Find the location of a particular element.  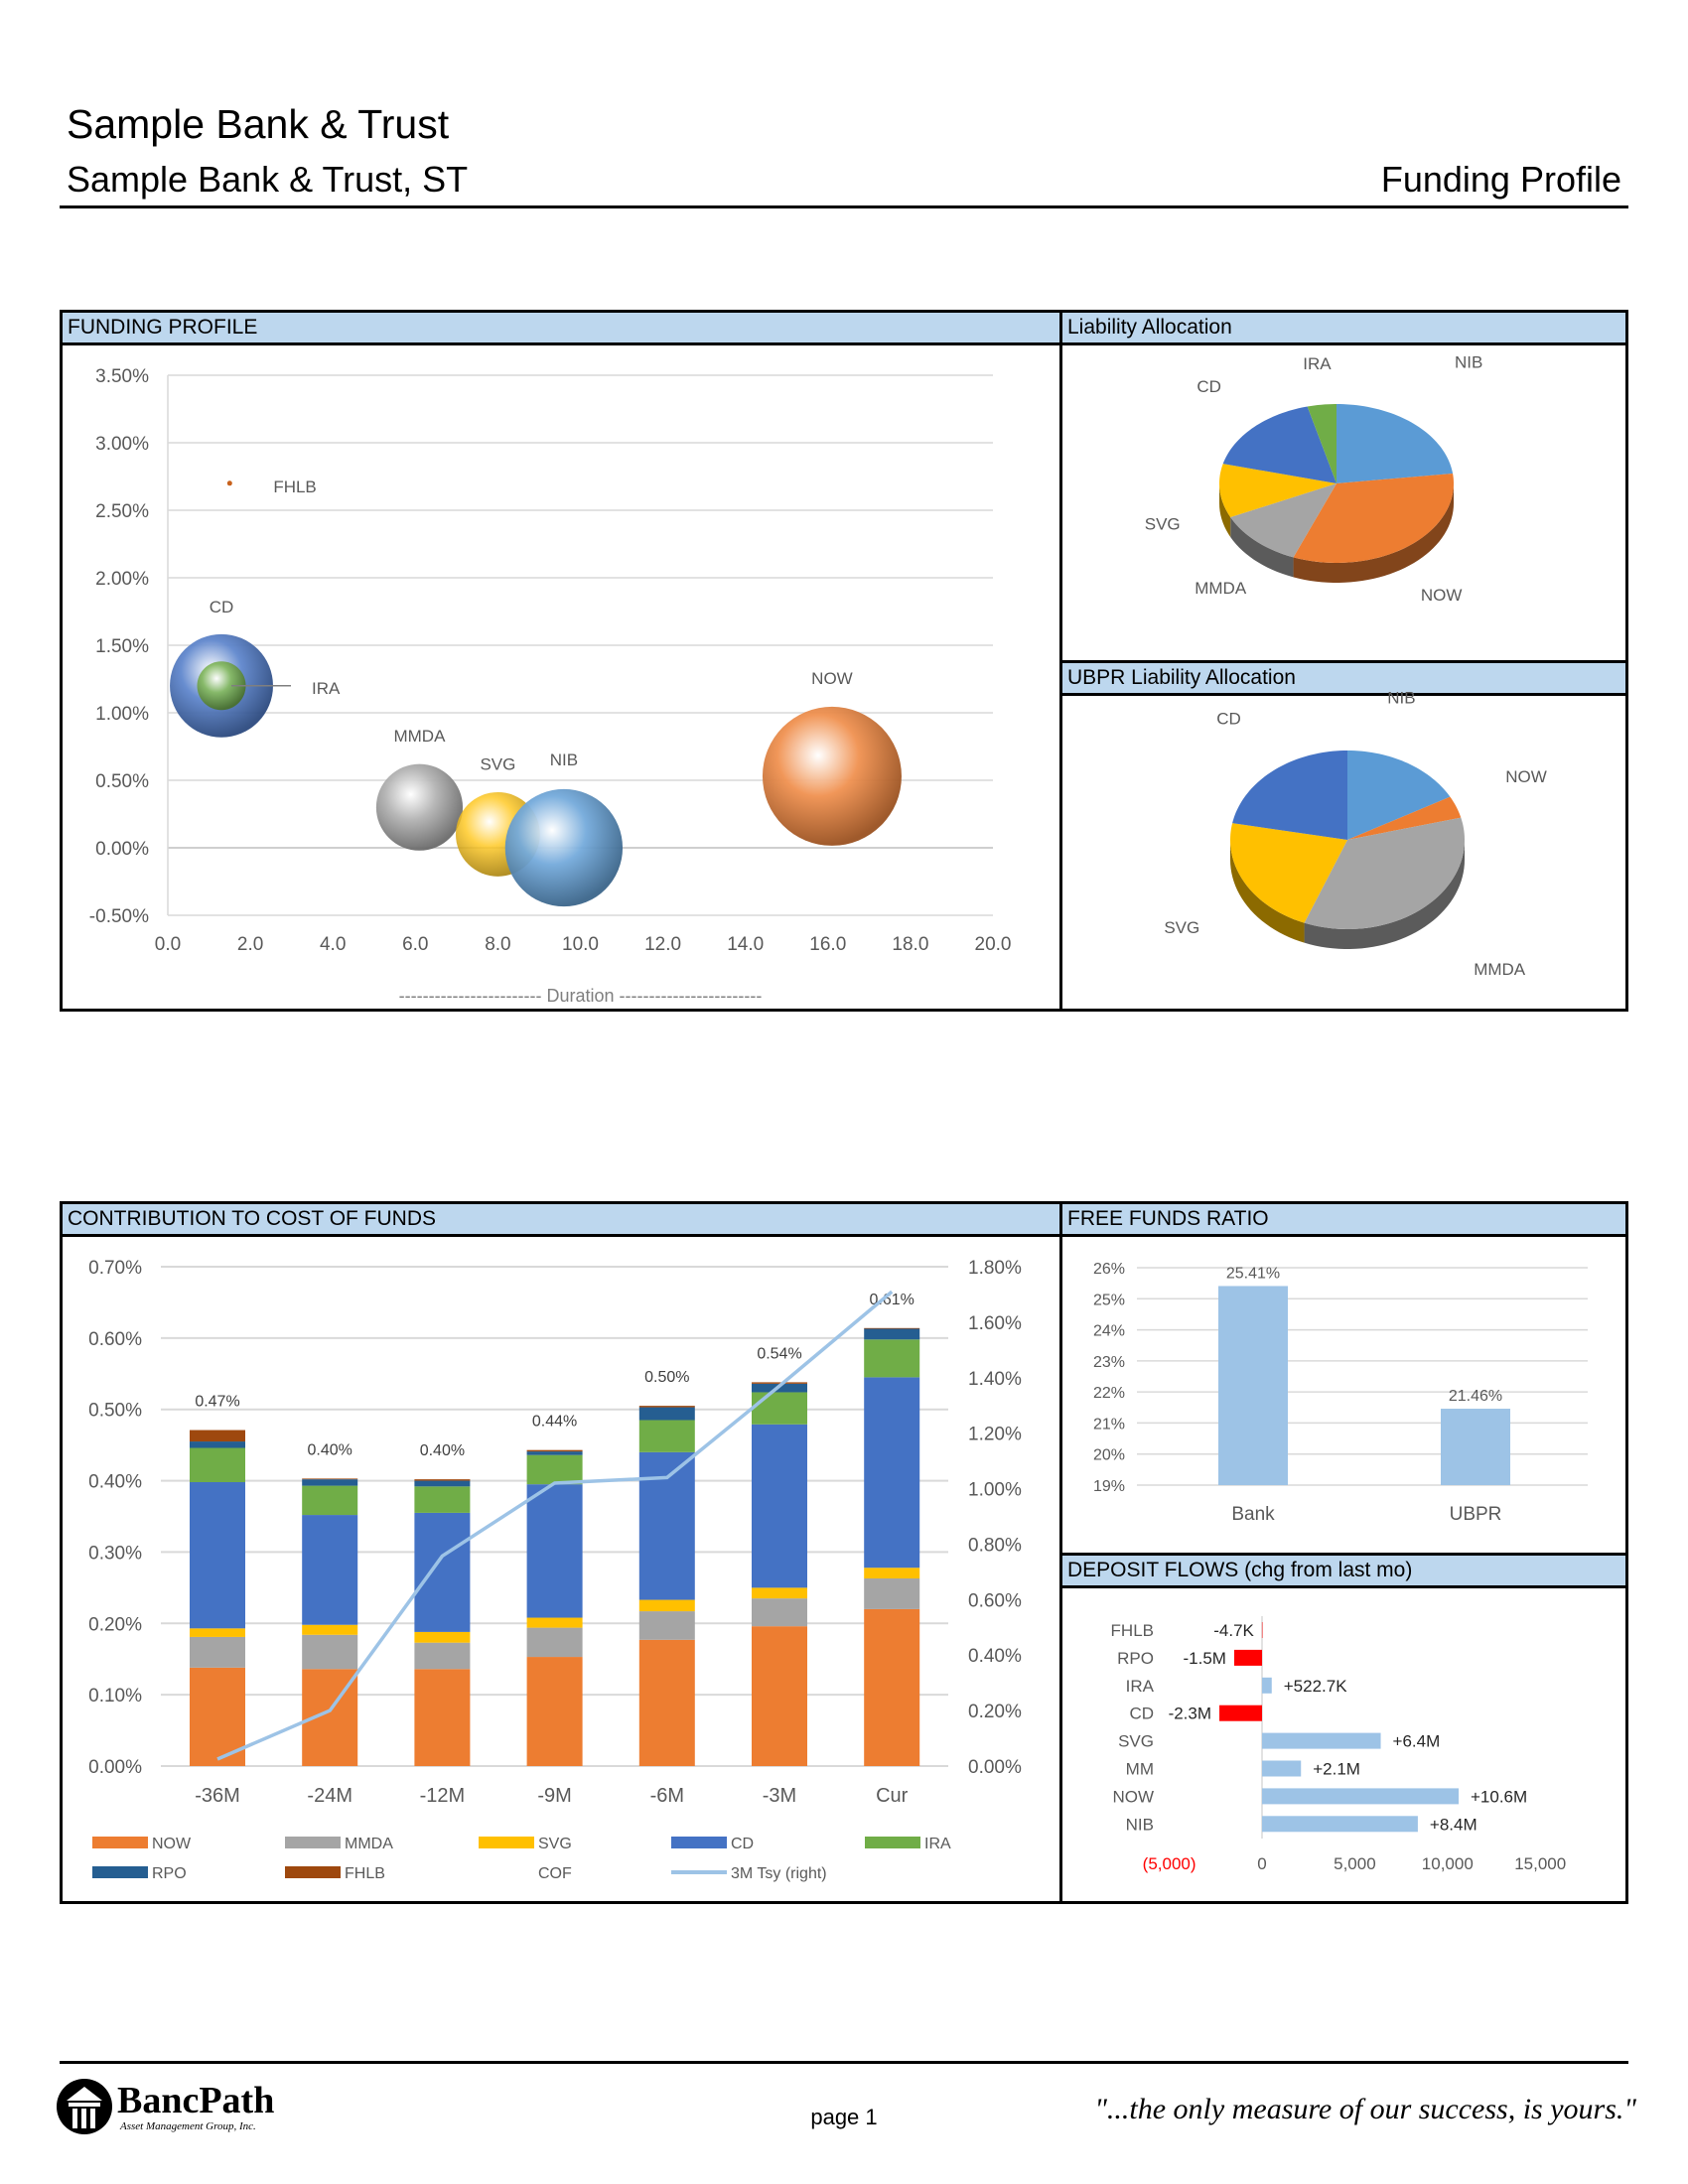

y2-tick-label: 0.00% is located at coordinates (995, 1767).